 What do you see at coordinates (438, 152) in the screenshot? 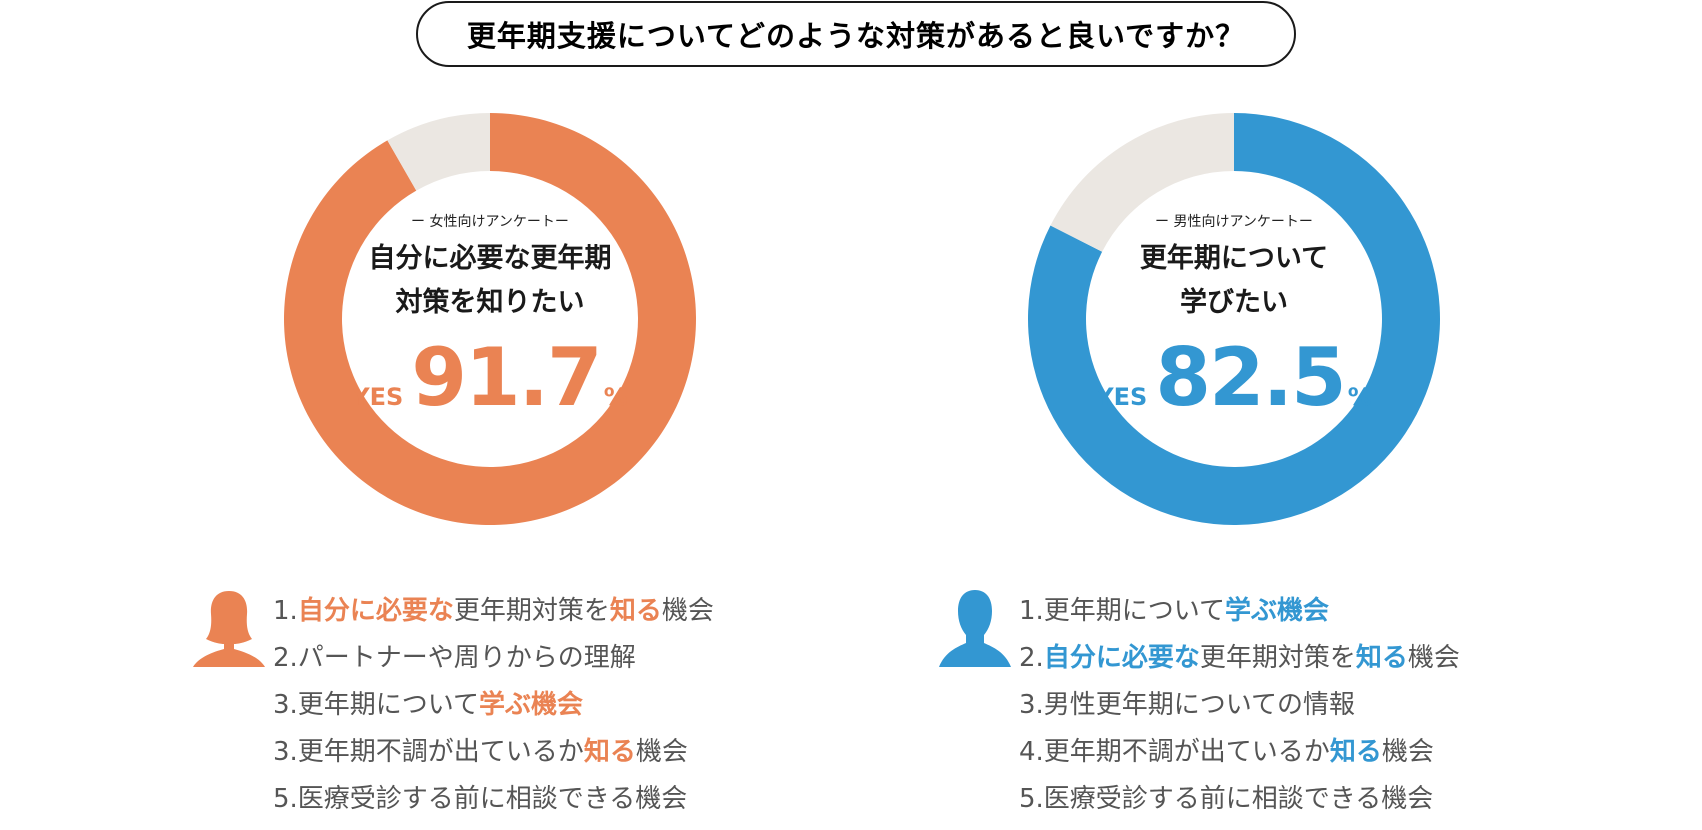
I see `female-donut-slice-other` at bounding box center [438, 152].